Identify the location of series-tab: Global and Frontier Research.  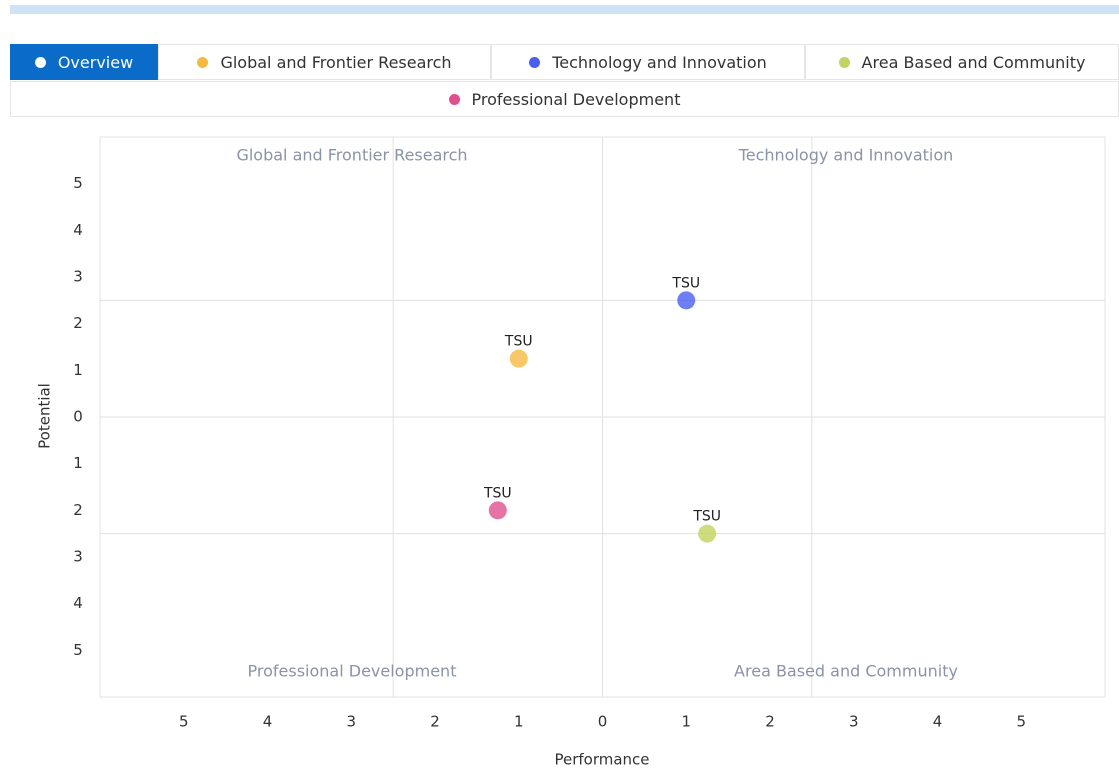
(324, 62).